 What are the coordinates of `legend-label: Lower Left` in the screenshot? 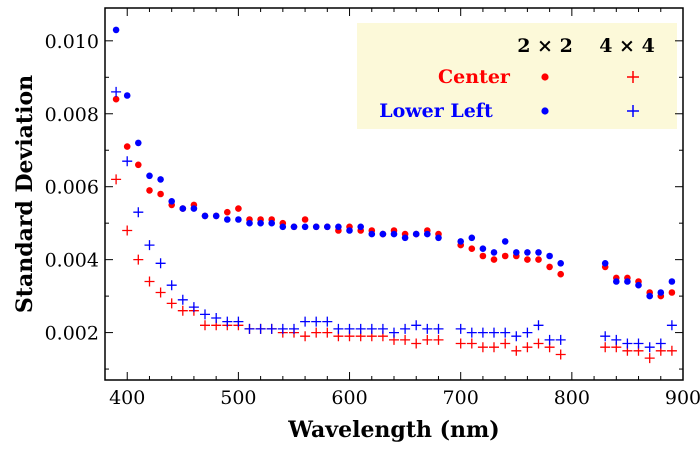 It's located at (436, 111).